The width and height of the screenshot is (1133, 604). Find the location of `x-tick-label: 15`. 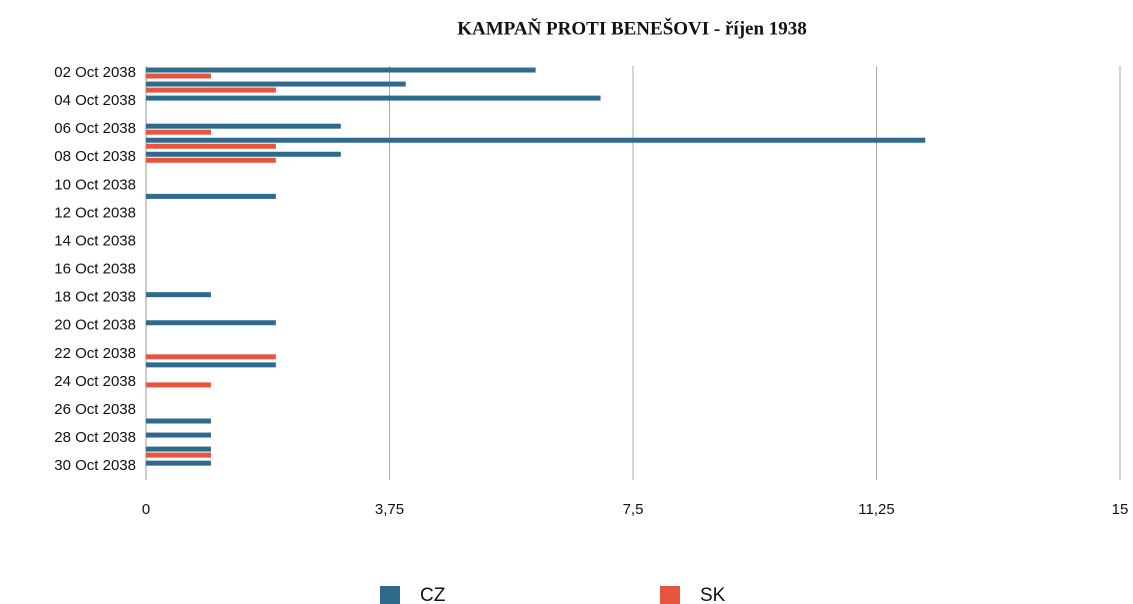

x-tick-label: 15 is located at coordinates (1120, 509).